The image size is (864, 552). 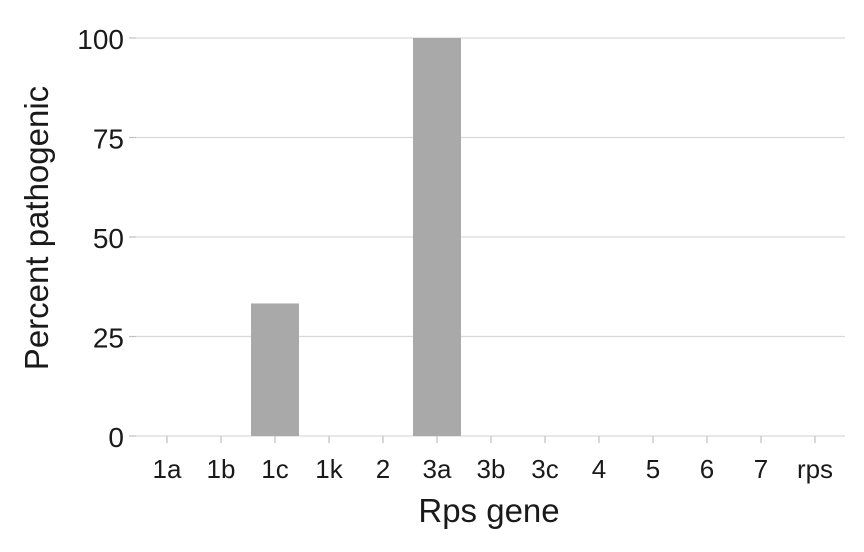 I want to click on x-tick-label-5: 5, so click(x=653, y=469).